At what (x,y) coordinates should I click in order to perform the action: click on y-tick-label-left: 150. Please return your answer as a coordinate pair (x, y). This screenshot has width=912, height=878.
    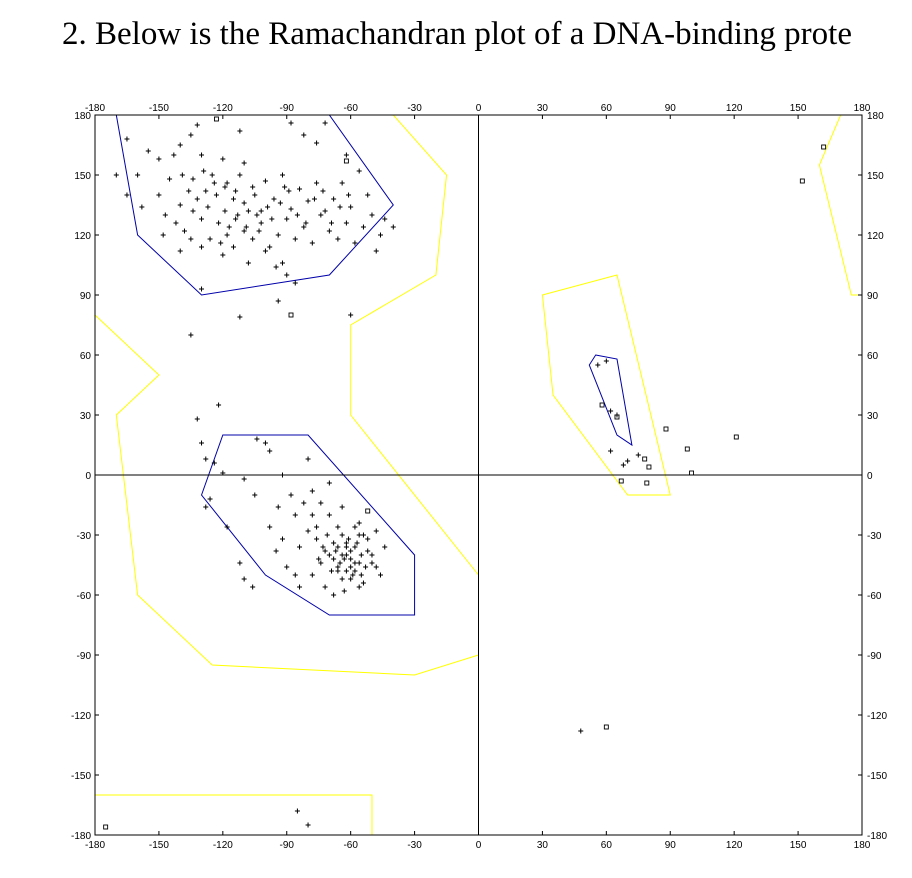
    Looking at the image, I should click on (82, 176).